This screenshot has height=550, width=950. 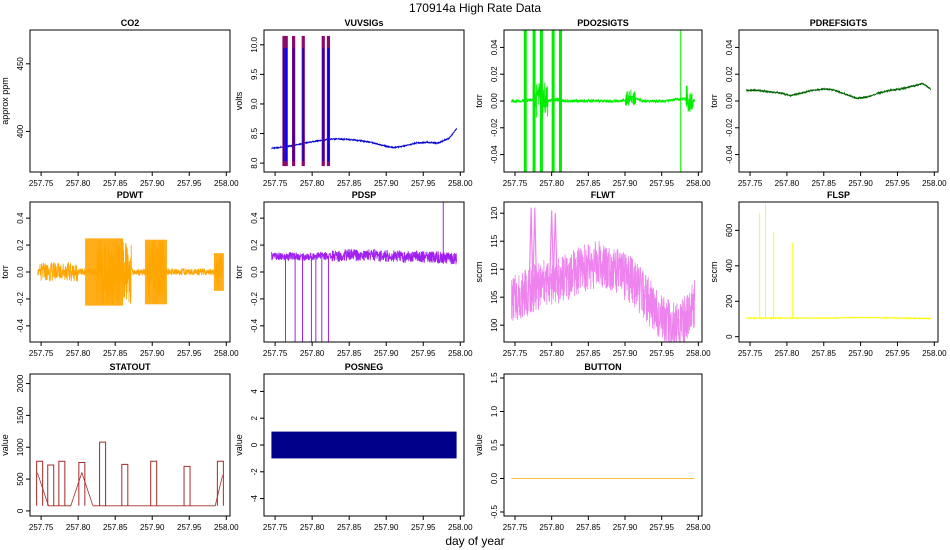 I want to click on y-tick-label-pdo2sigts-3: 0.02, so click(x=494, y=74).